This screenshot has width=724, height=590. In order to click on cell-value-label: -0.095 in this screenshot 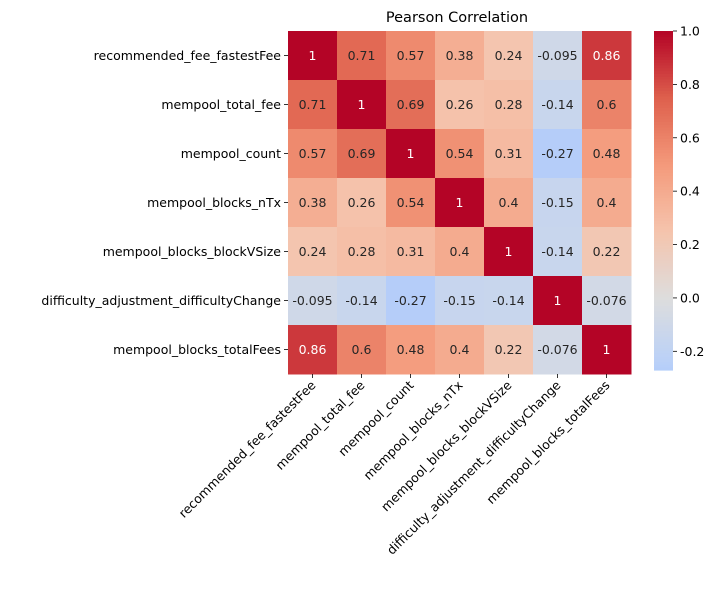, I will do `click(312, 300)`.